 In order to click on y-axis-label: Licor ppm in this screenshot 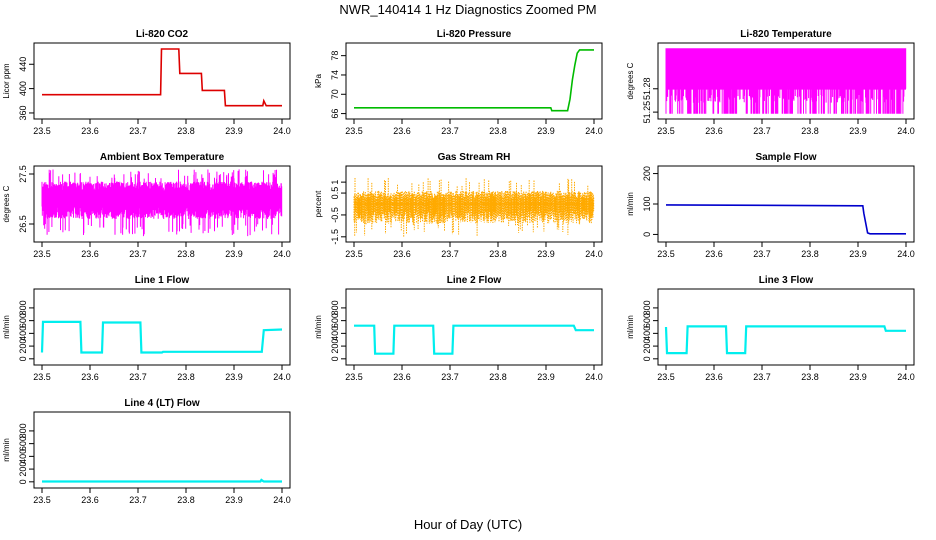, I will do `click(6, 80)`.